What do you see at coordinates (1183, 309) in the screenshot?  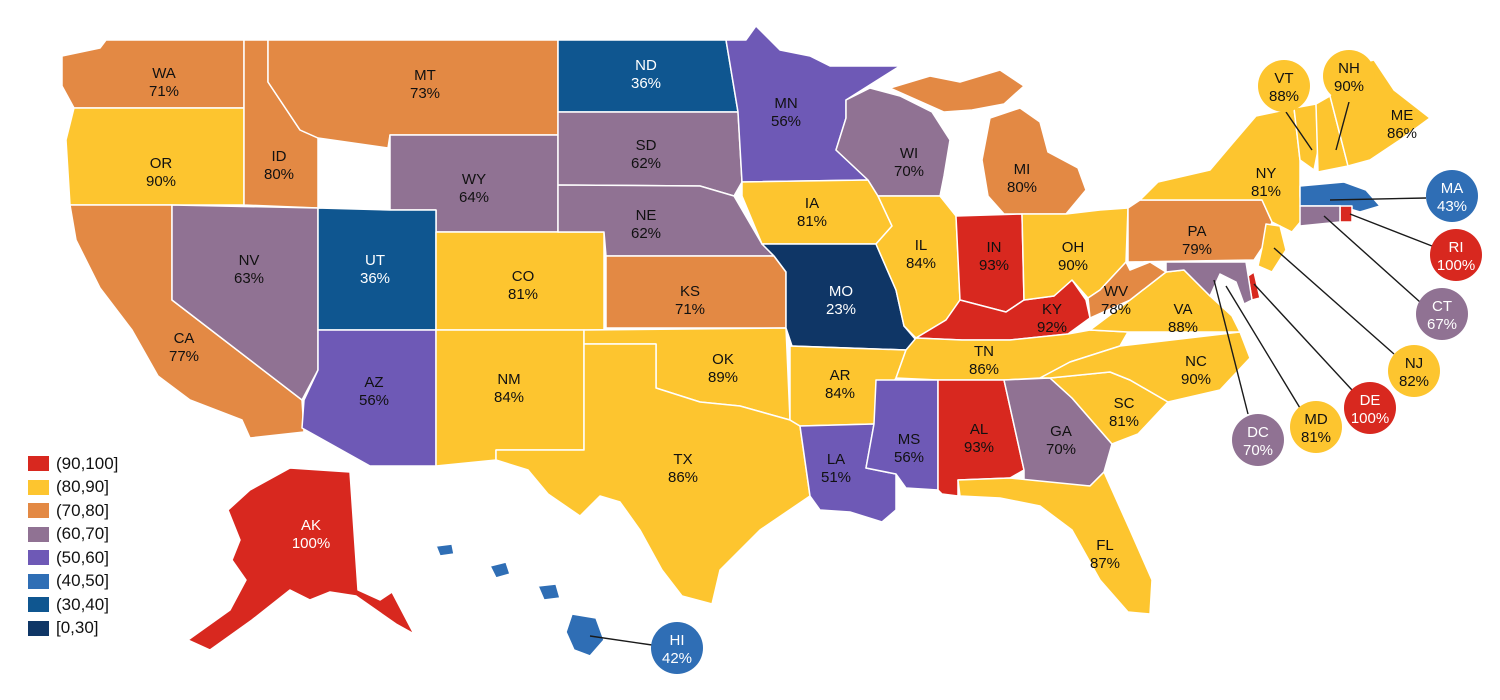 I see `state-label-va: VA` at bounding box center [1183, 309].